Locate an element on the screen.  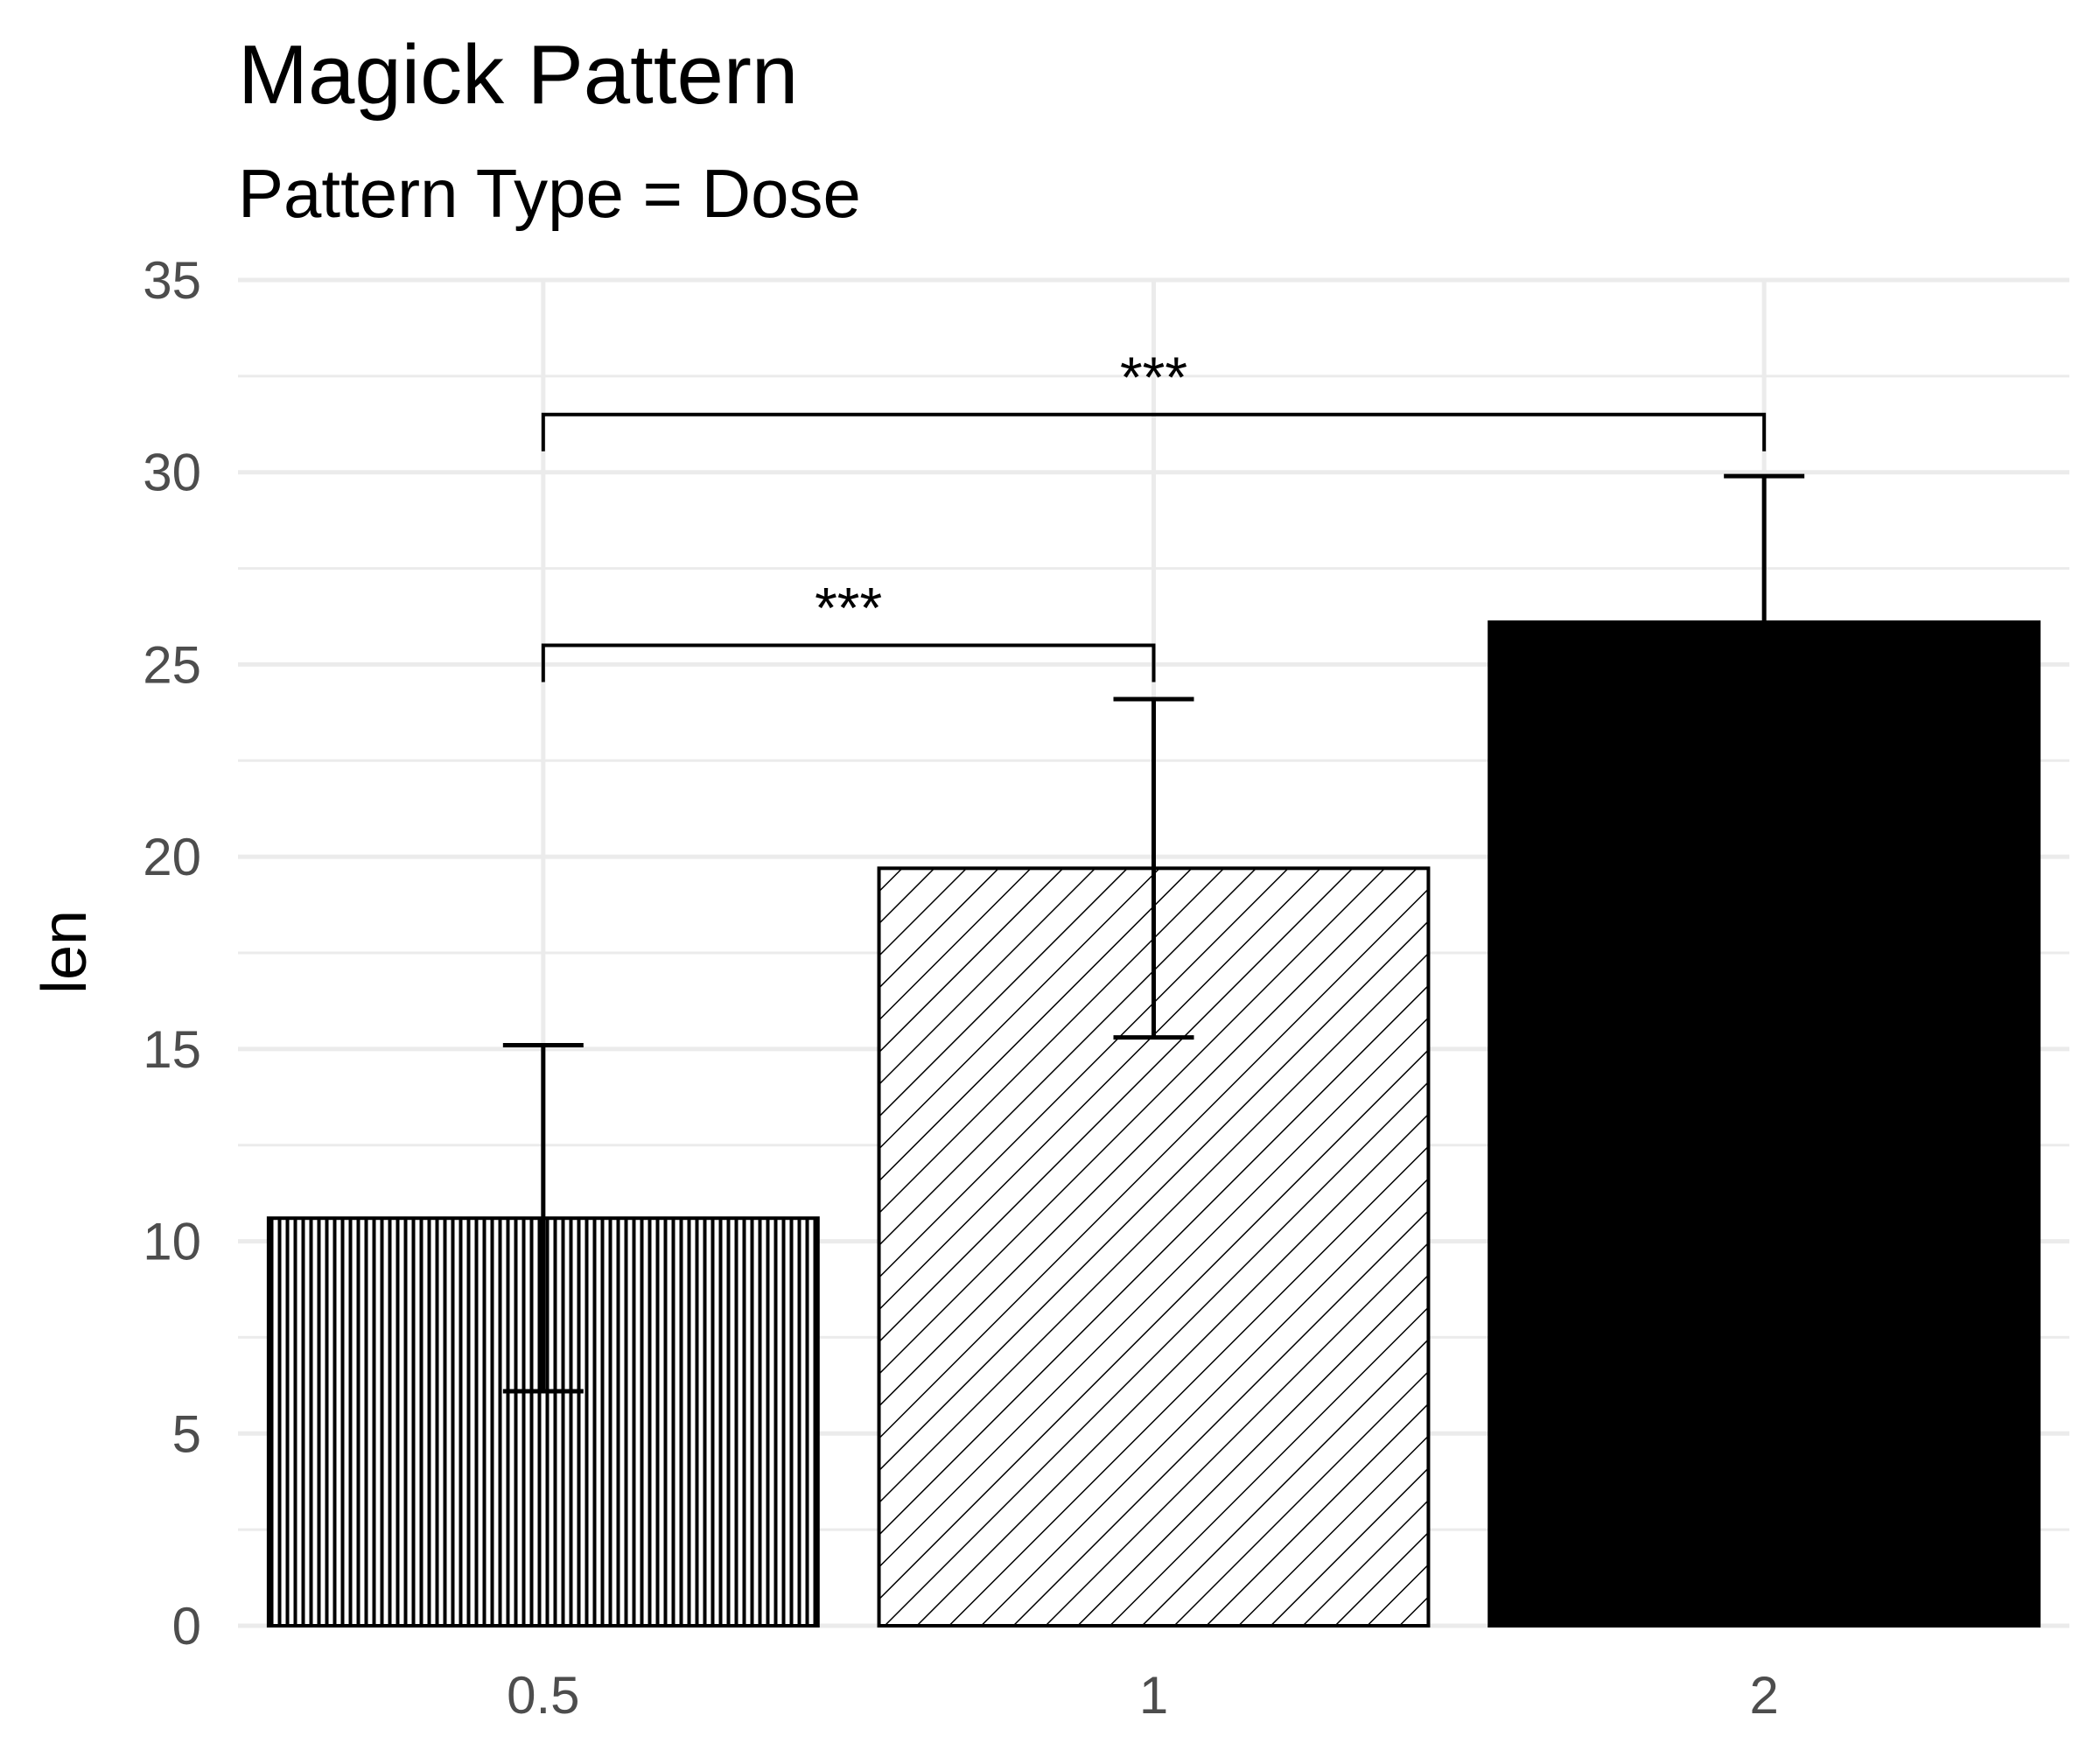
significance-brackets: *** *** is located at coordinates (1154, 513).